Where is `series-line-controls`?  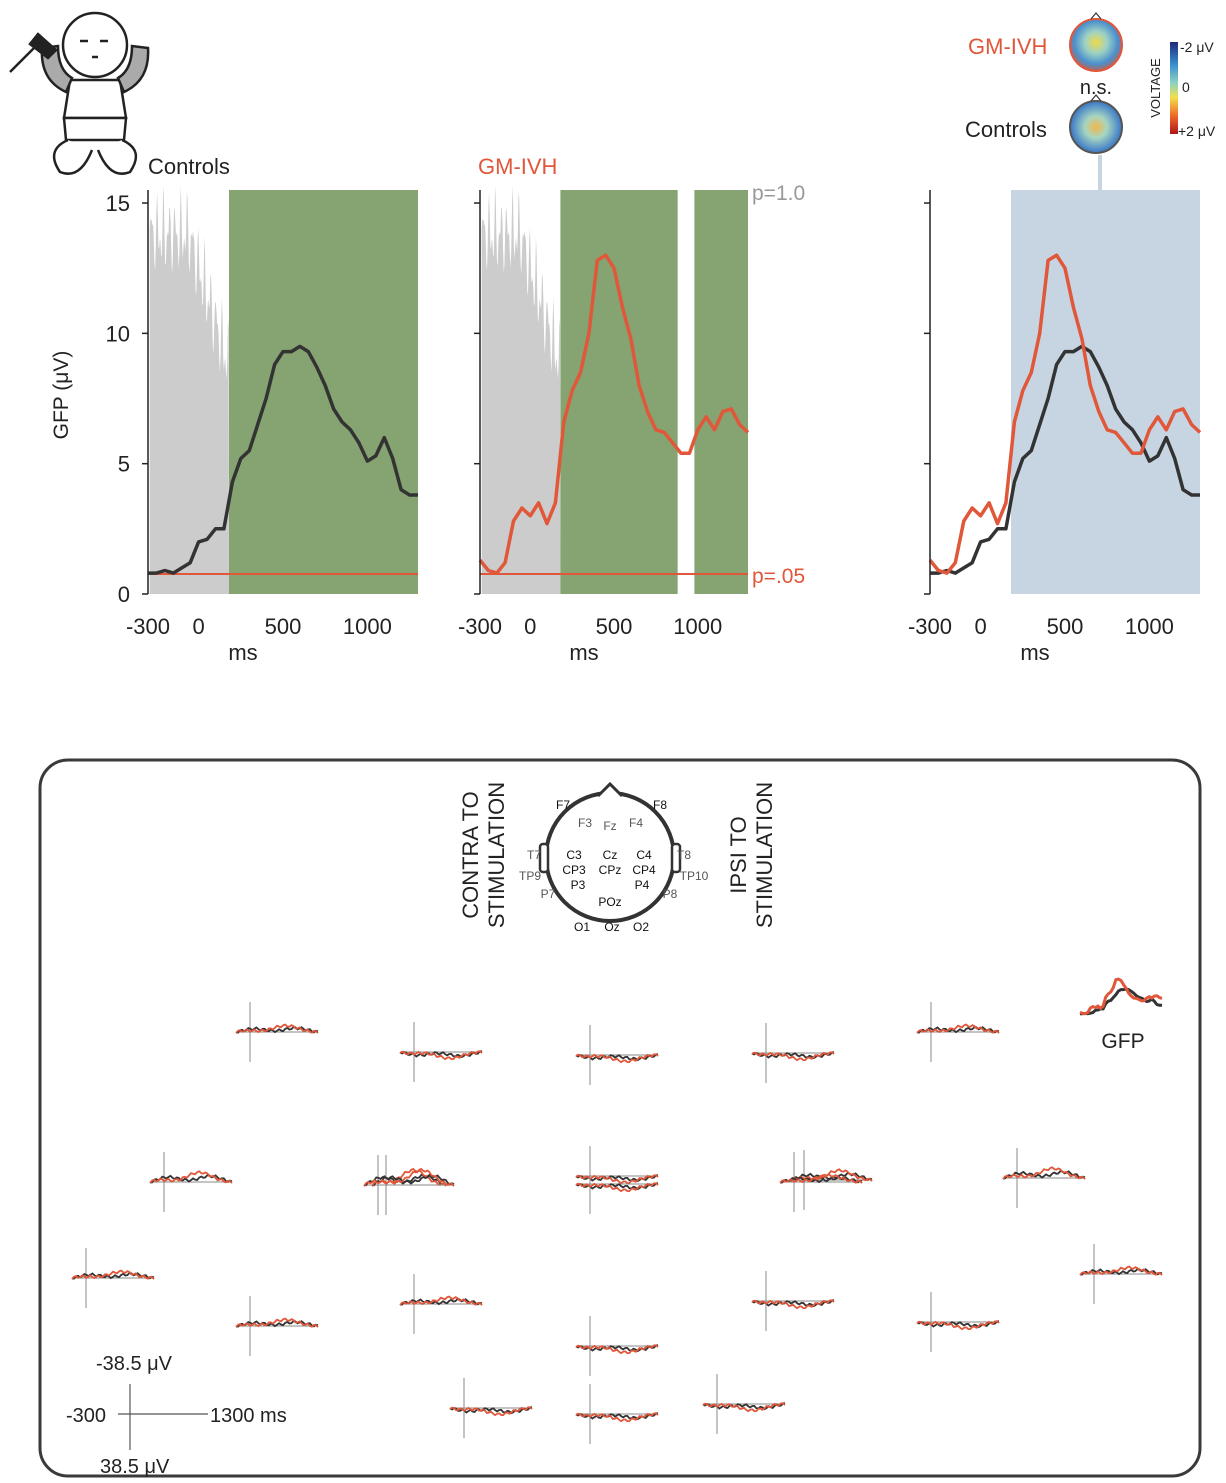 series-line-controls is located at coordinates (1065, 459).